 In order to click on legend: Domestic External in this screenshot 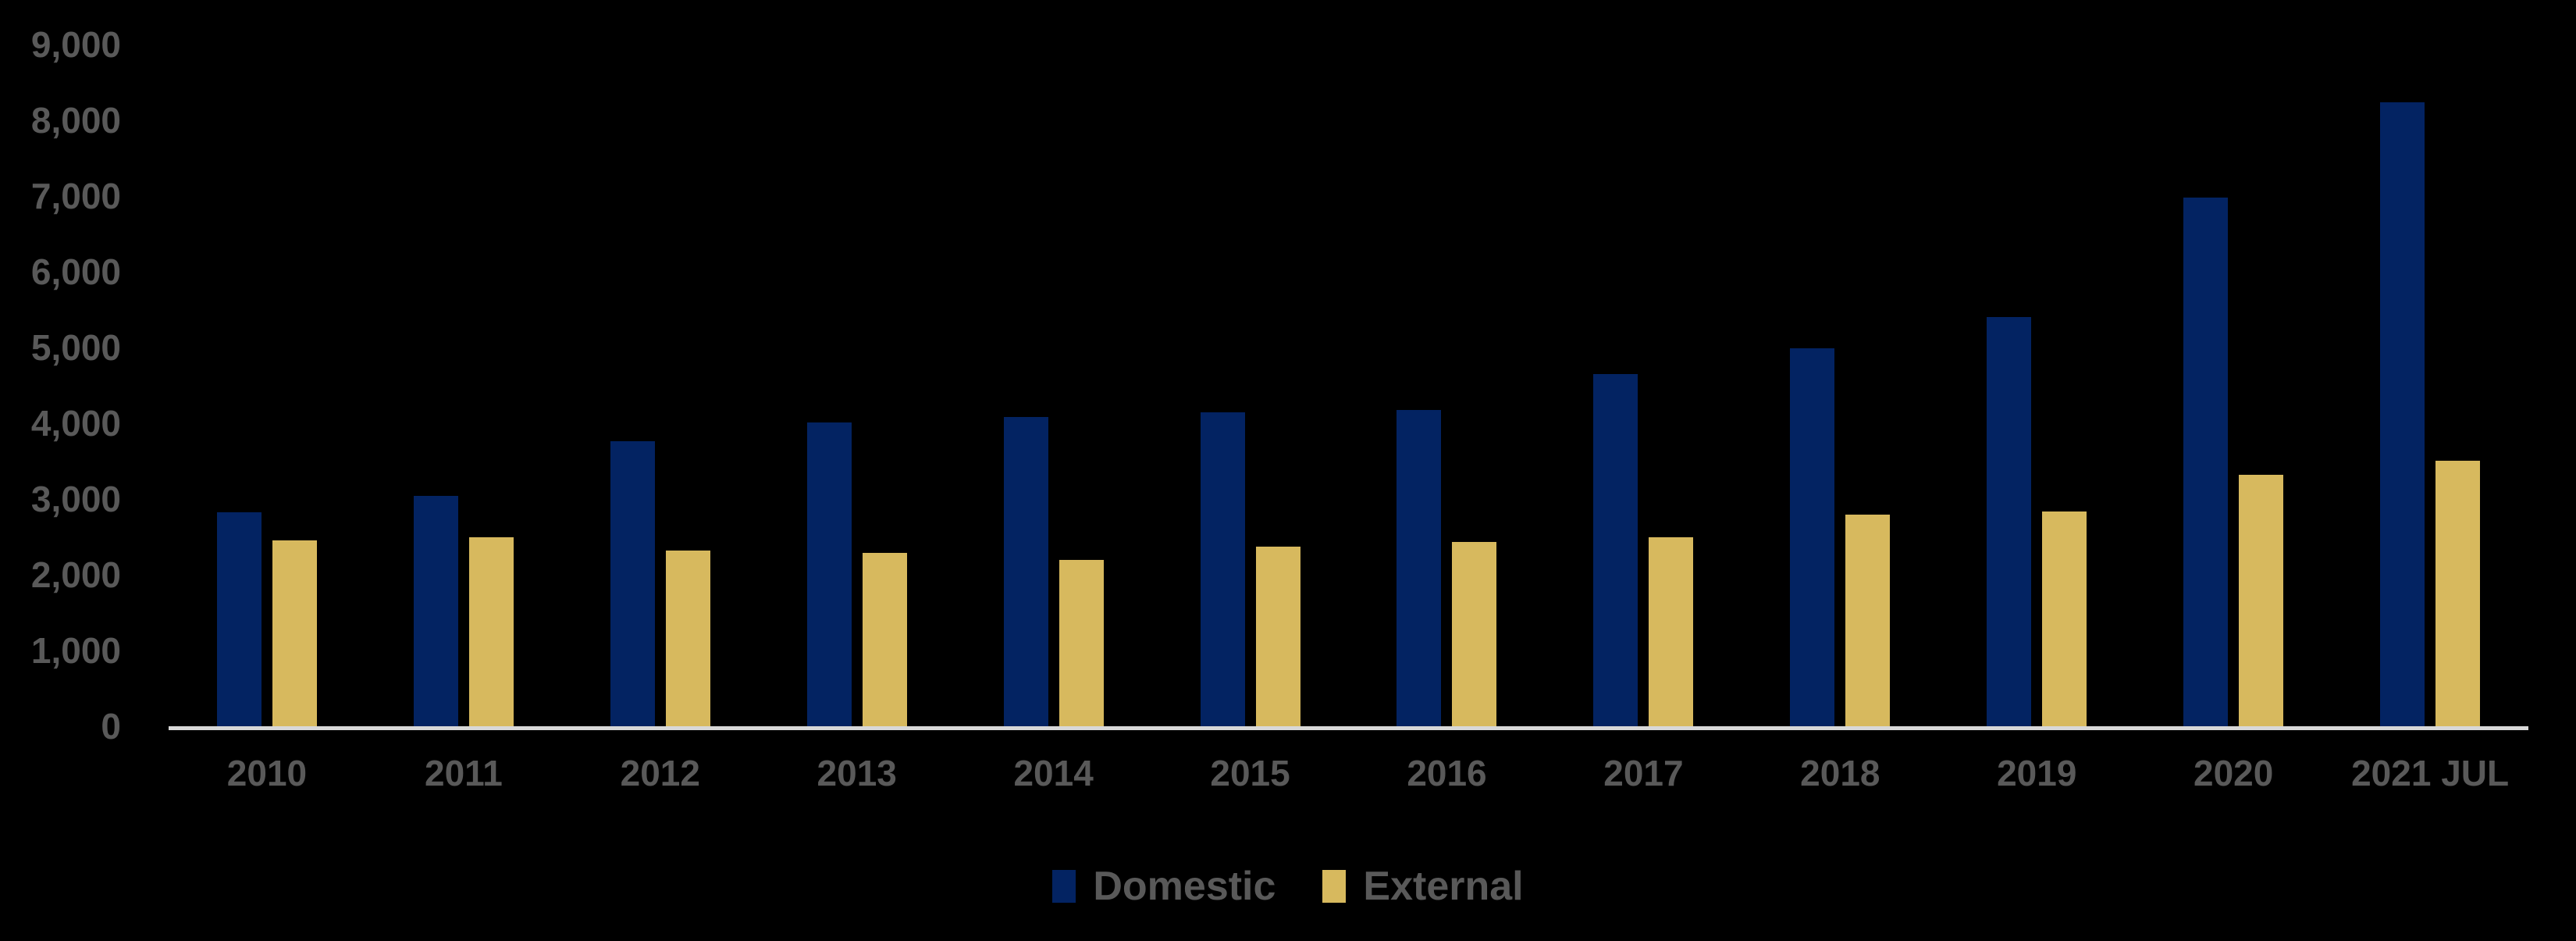, I will do `click(1288, 886)`.